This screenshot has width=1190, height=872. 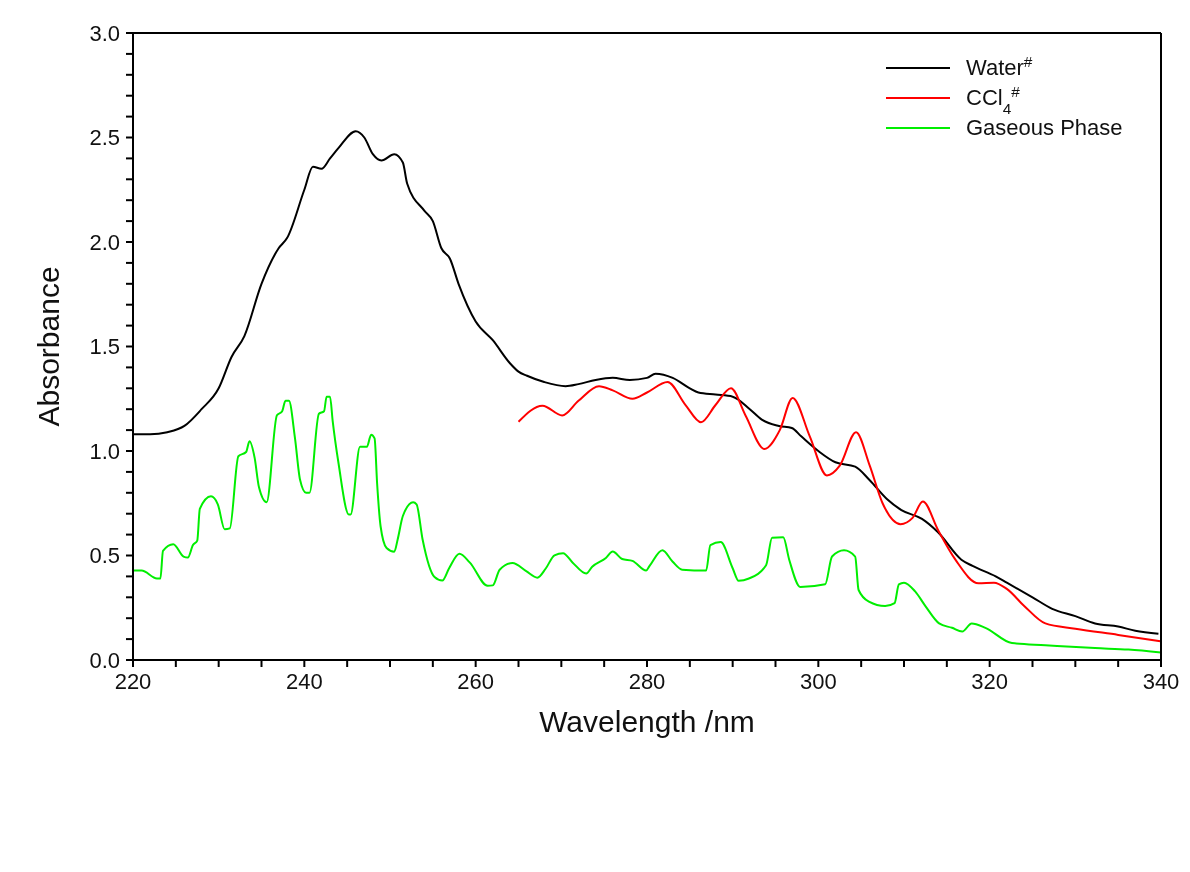 What do you see at coordinates (104, 451) in the screenshot?
I see `y-tick-label: 1.0` at bounding box center [104, 451].